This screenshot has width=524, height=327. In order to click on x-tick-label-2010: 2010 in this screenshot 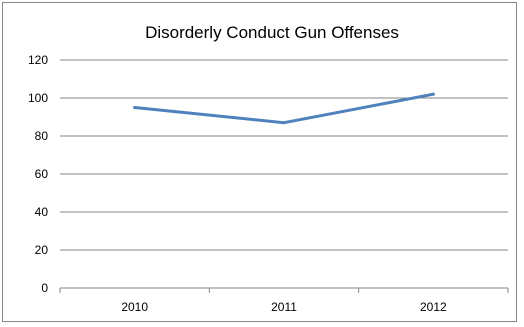, I will do `click(134, 307)`.